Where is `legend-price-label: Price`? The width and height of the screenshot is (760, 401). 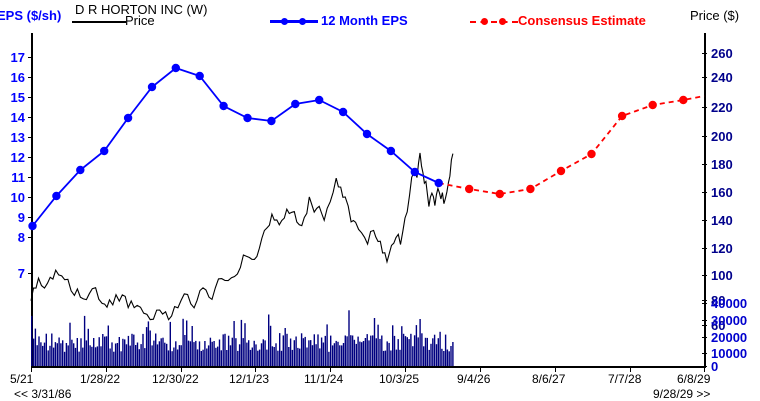
legend-price-label: Price is located at coordinates (140, 20).